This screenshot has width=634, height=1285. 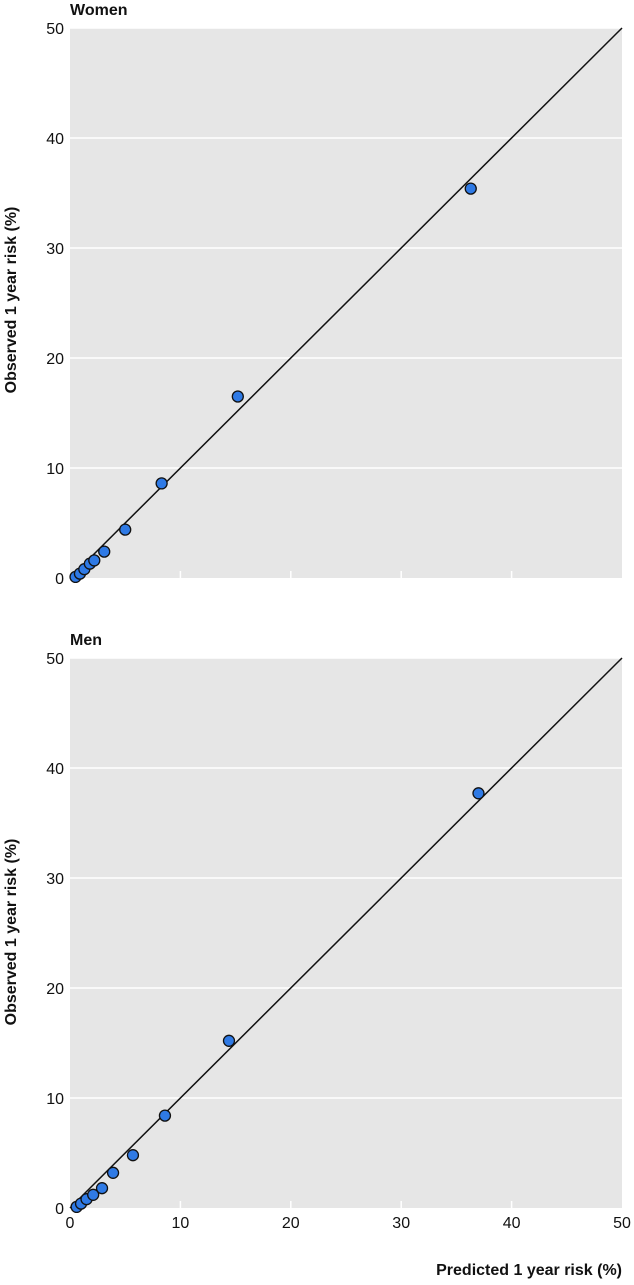 What do you see at coordinates (622, 1223) in the screenshot?
I see `men-x-tick-label: 50` at bounding box center [622, 1223].